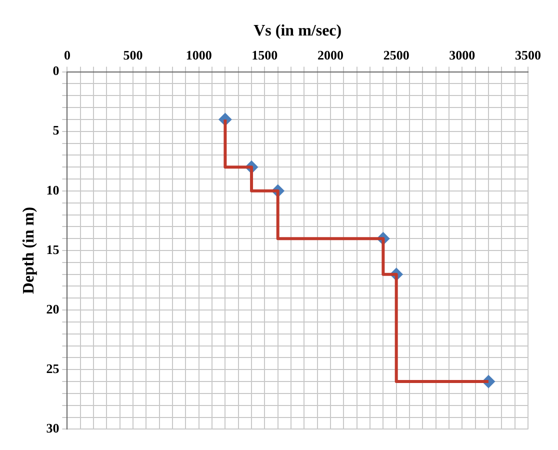  Describe the element at coordinates (53, 308) in the screenshot. I see `y-tick-label: 20` at that location.